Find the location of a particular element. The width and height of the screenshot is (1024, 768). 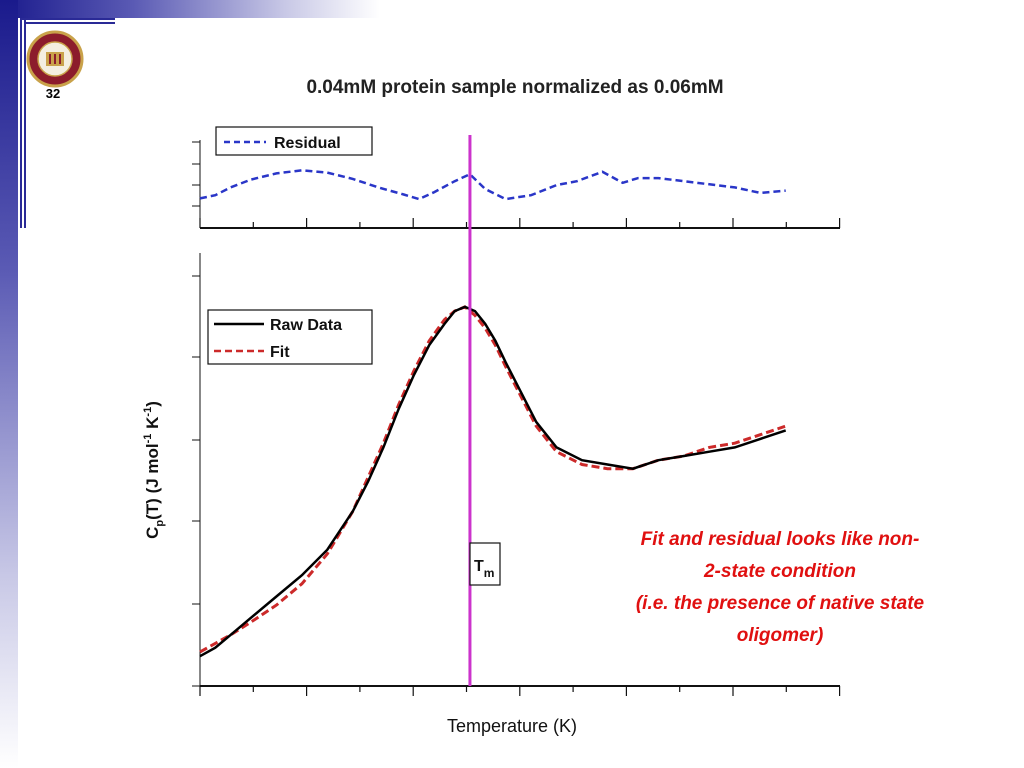

slide-number: 32 is located at coordinates (53, 93).